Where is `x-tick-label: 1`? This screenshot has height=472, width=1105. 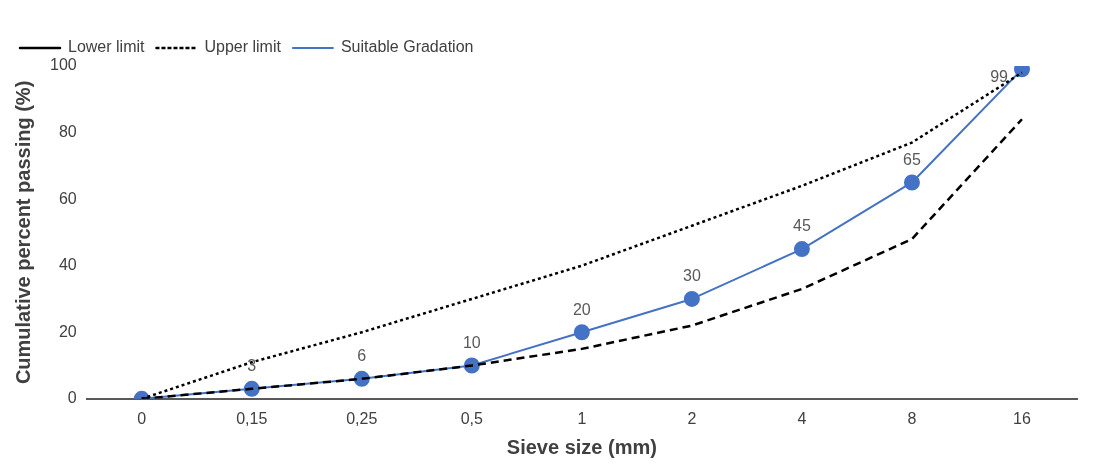
x-tick-label: 1 is located at coordinates (582, 418).